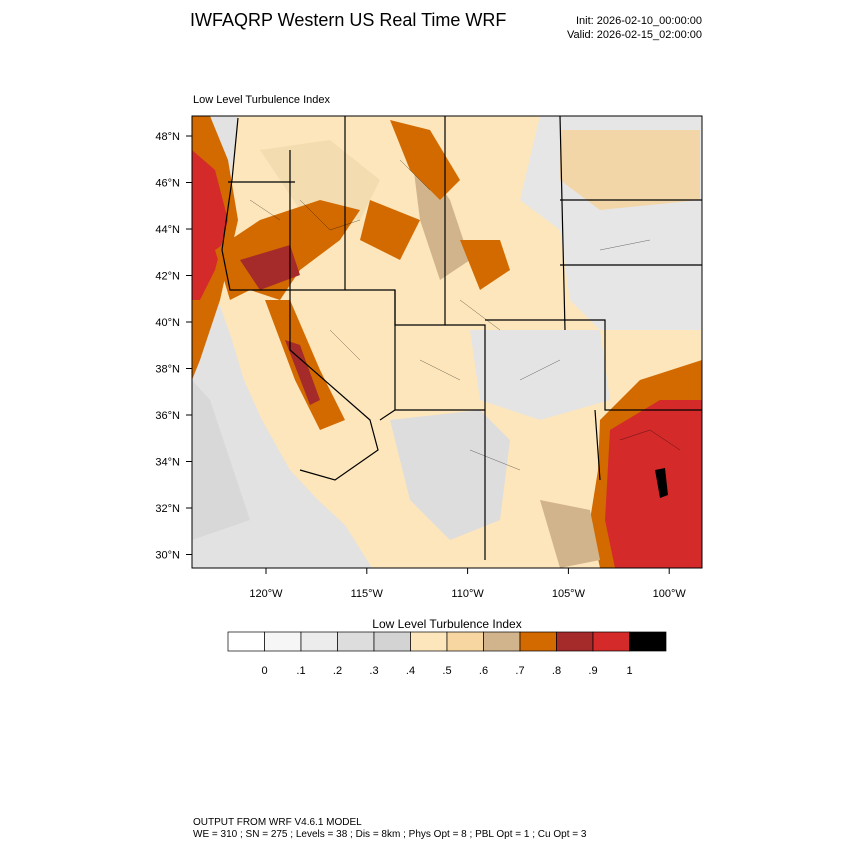 The height and width of the screenshot is (850, 850). Describe the element at coordinates (467, 594) in the screenshot. I see `lon-label: 110°W` at that location.